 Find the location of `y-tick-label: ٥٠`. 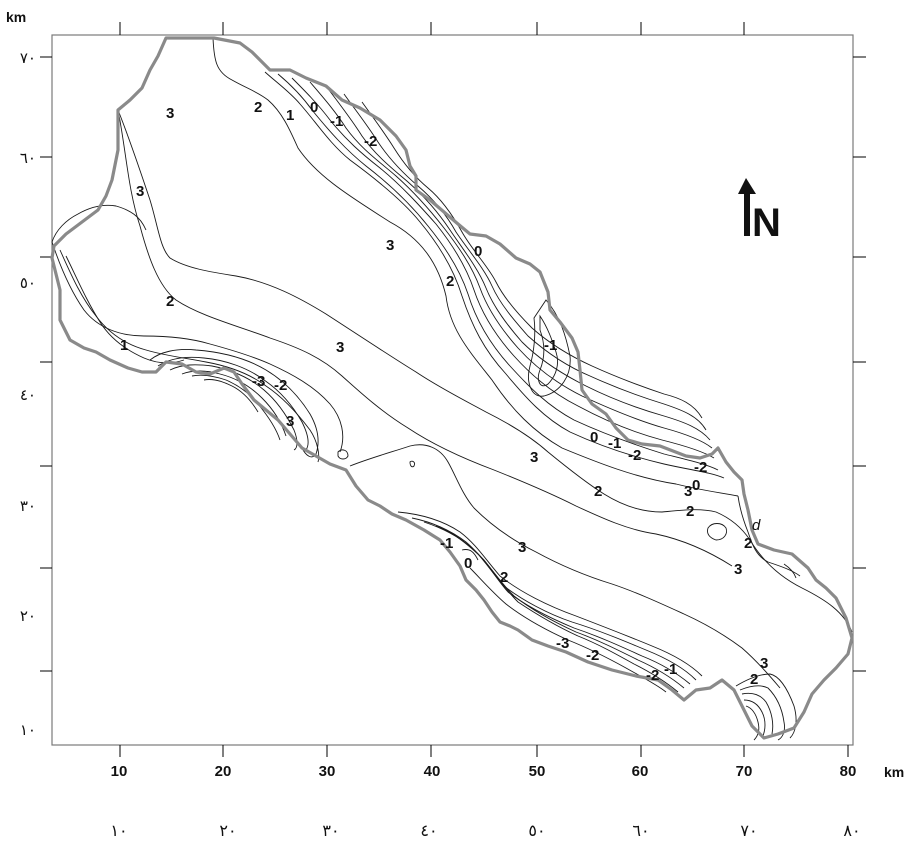

y-tick-label: ٥٠ is located at coordinates (28, 283).